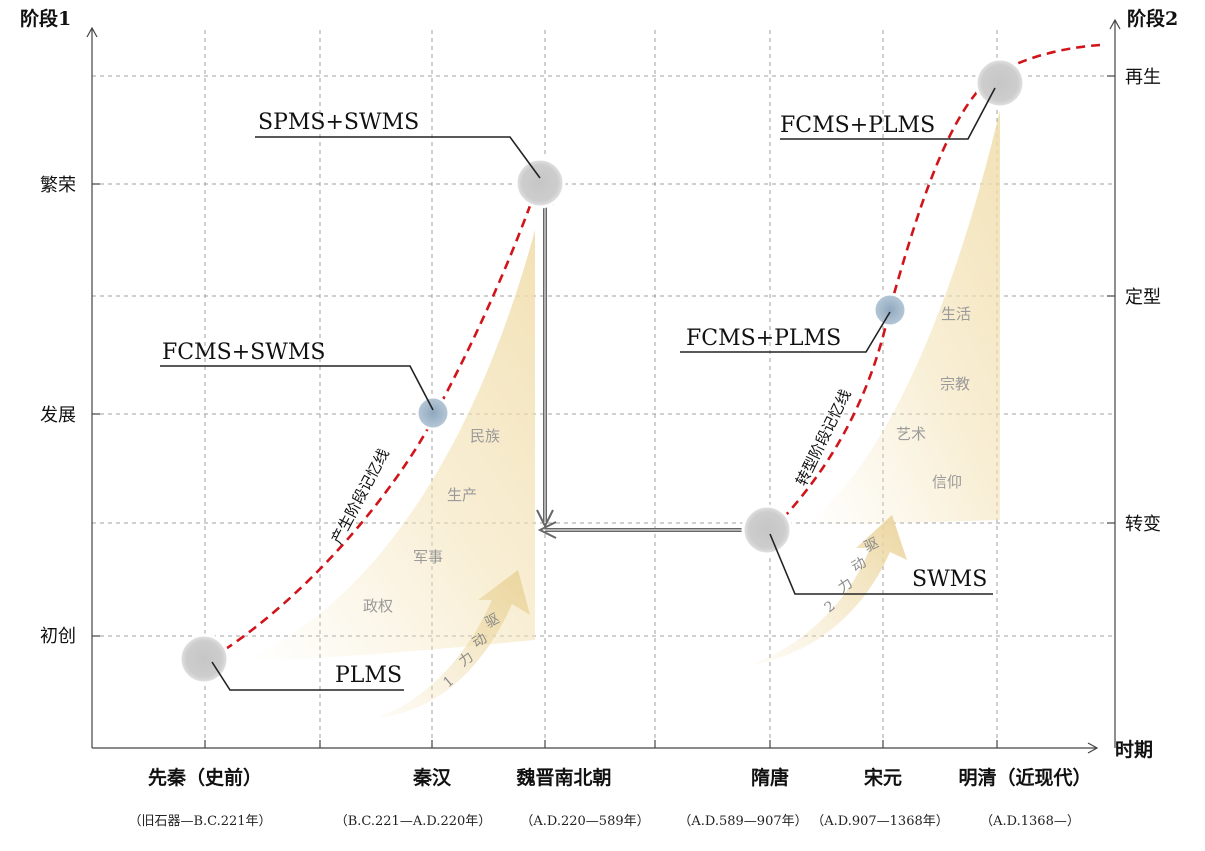  What do you see at coordinates (338, 122) in the screenshot?
I see `node-label-3: SPMS+SWMS` at bounding box center [338, 122].